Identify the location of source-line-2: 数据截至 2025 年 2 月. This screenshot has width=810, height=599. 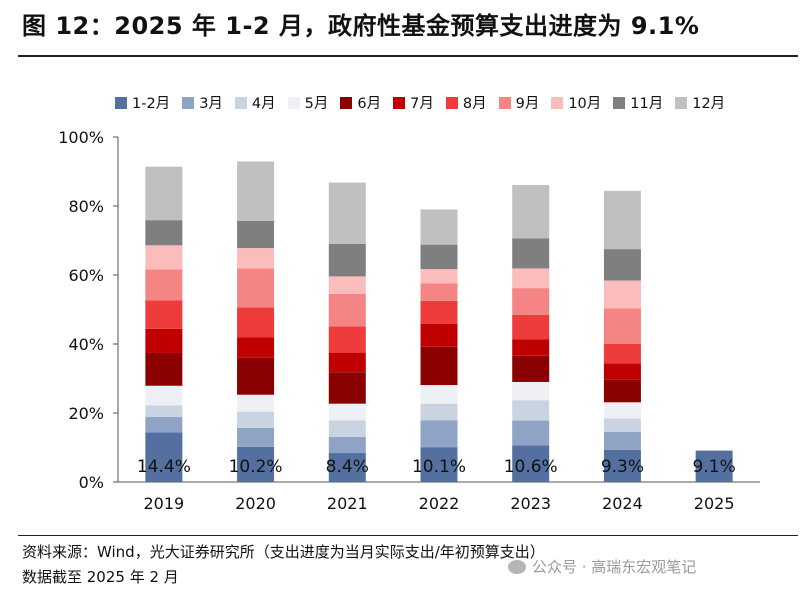
(100, 577).